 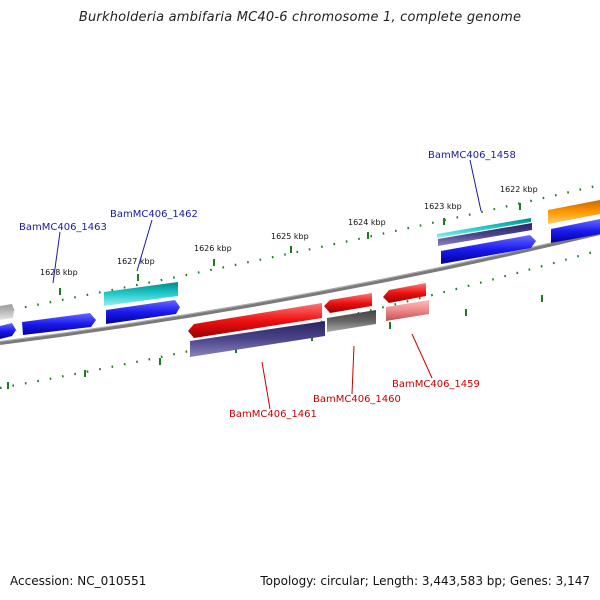 I want to click on gene-1460-cog, so click(x=351, y=321).